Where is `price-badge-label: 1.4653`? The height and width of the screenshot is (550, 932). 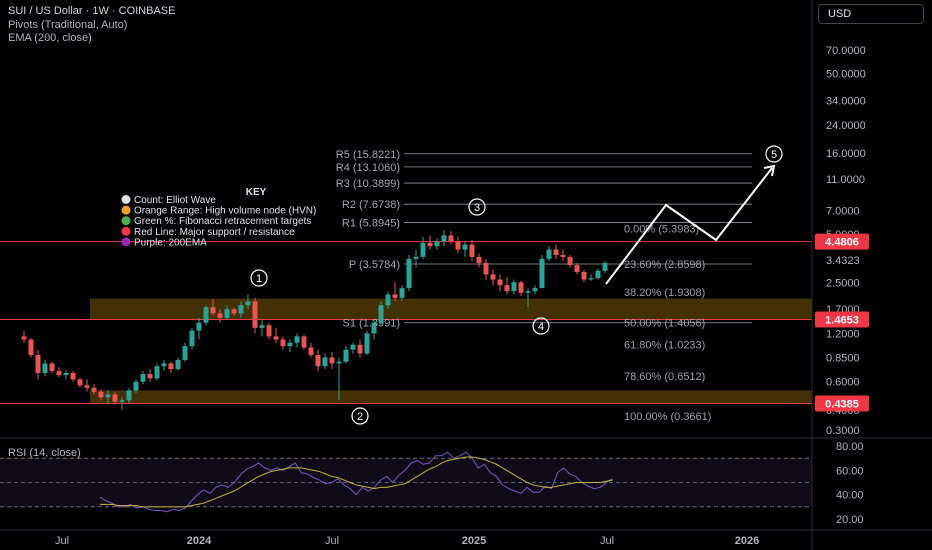
price-badge-label: 1.4653 is located at coordinates (842, 321).